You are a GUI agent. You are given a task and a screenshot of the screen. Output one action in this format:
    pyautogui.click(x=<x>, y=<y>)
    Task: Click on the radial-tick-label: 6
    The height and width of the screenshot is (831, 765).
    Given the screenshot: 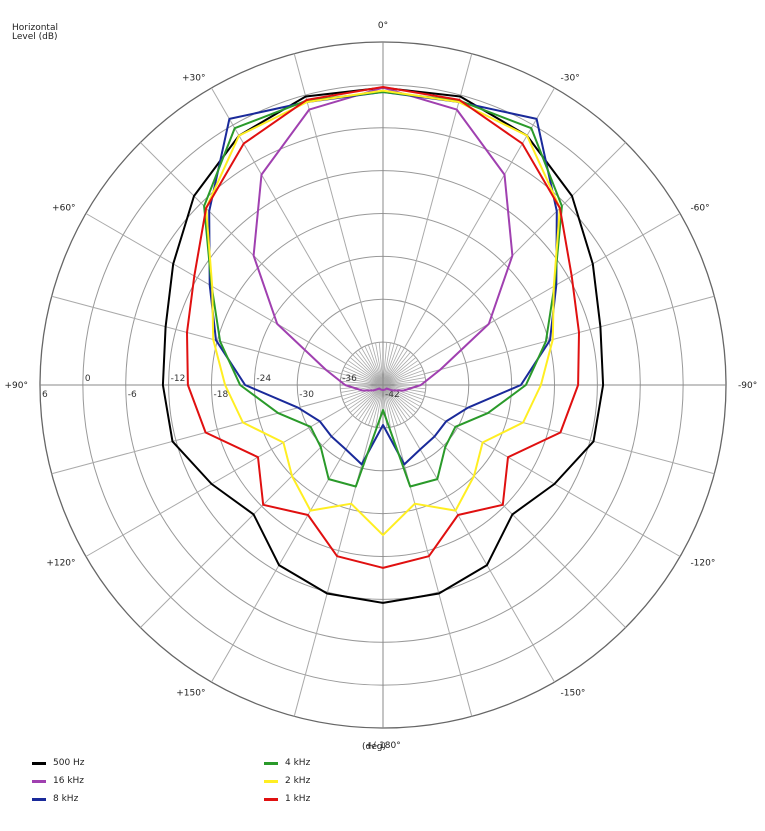 What is the action you would take?
    pyautogui.click(x=45, y=395)
    